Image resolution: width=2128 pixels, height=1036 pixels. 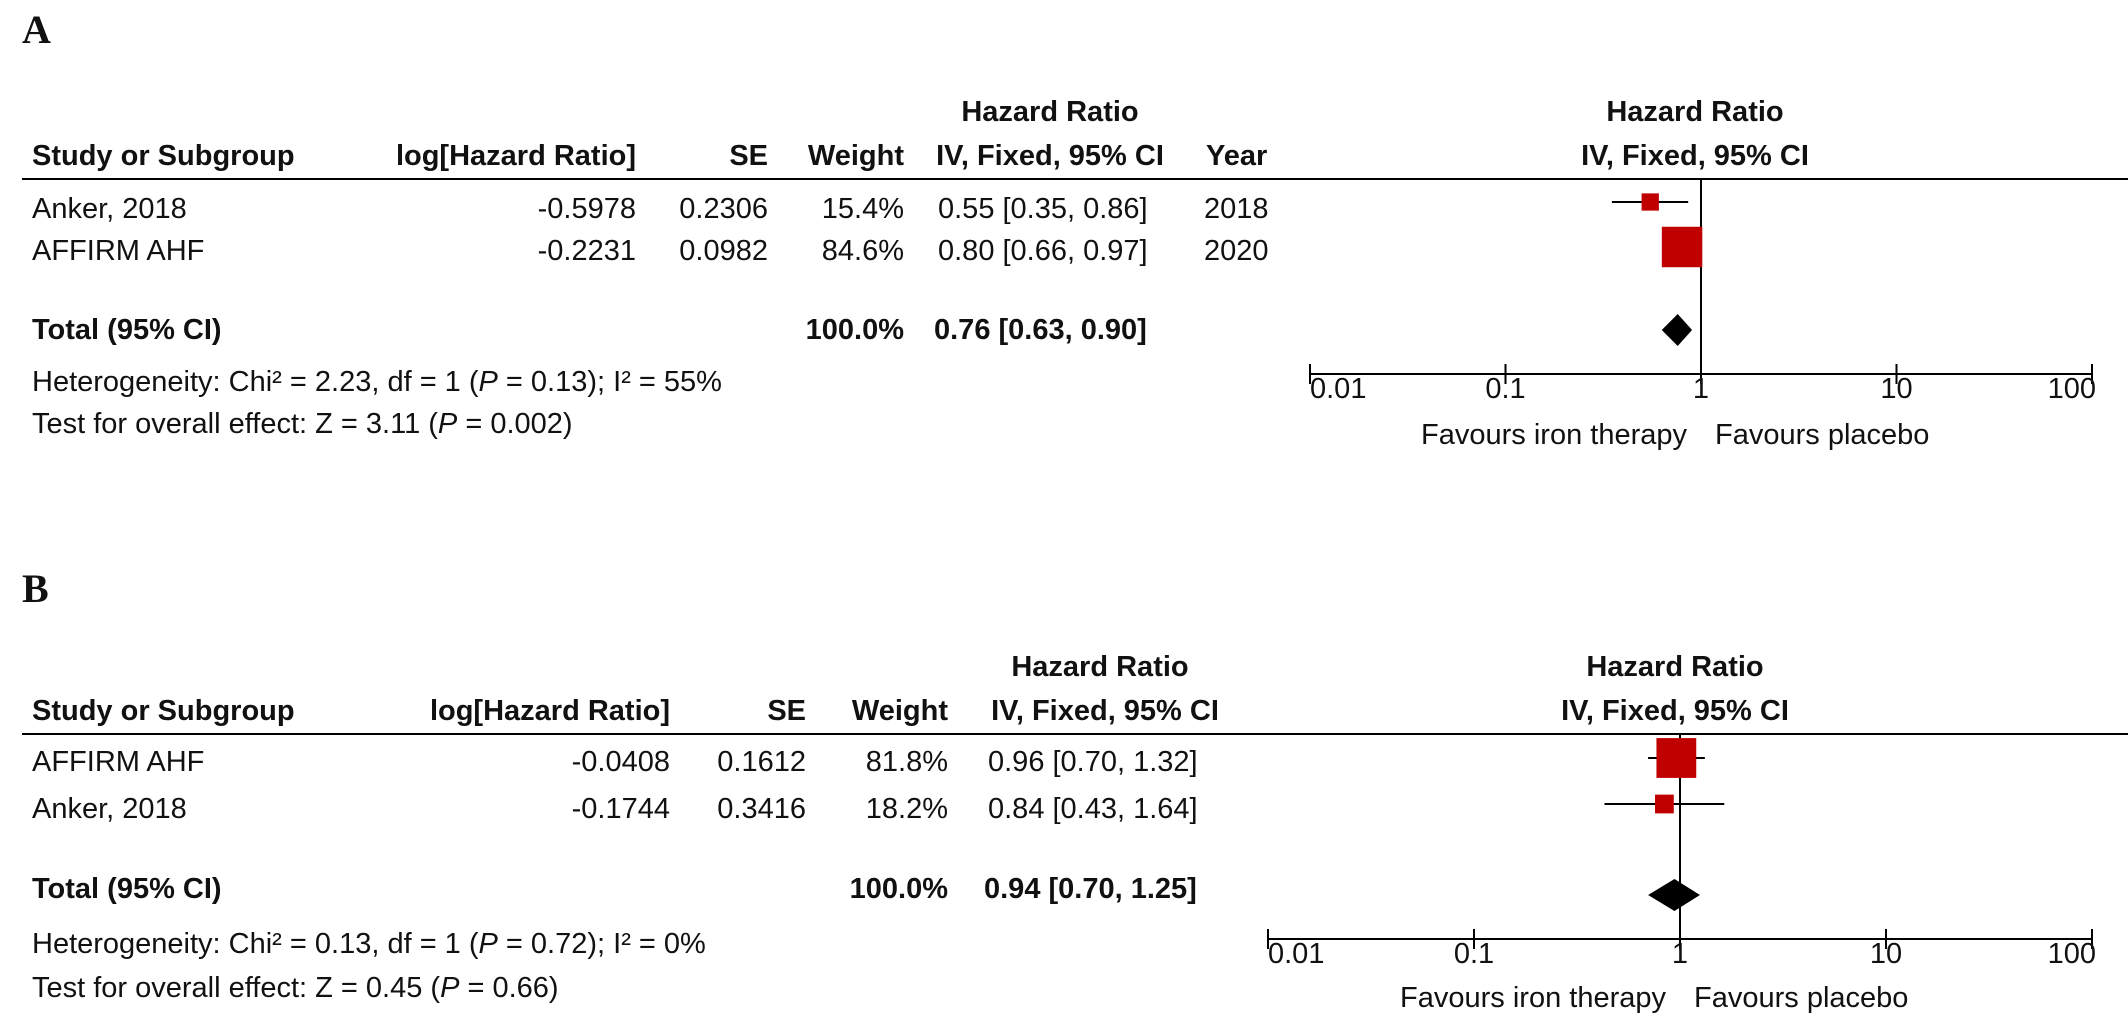 I want to click on study-year: 2020, so click(x=1236, y=251).